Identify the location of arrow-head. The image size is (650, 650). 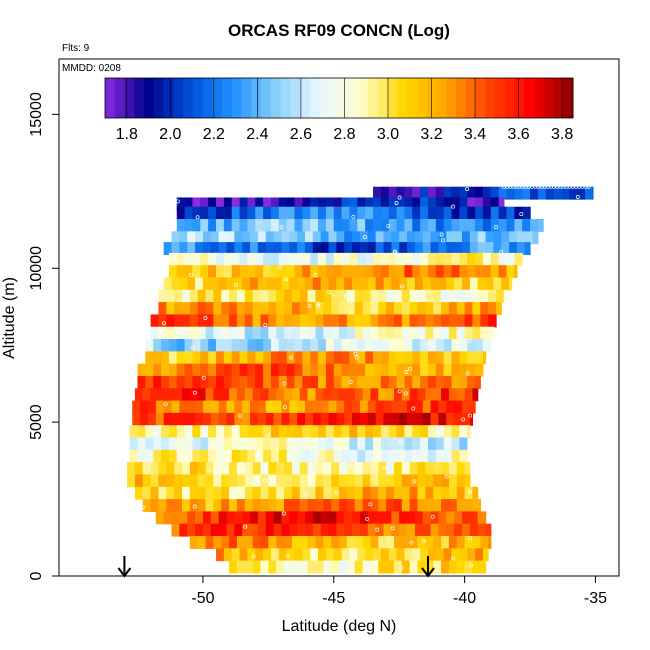
(124, 572).